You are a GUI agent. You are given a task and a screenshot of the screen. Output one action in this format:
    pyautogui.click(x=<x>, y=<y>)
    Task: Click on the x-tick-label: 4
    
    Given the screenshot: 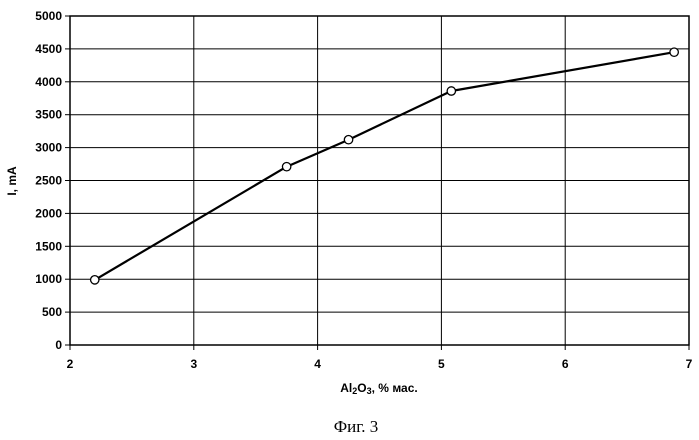 What is the action you would take?
    pyautogui.click(x=317, y=364)
    